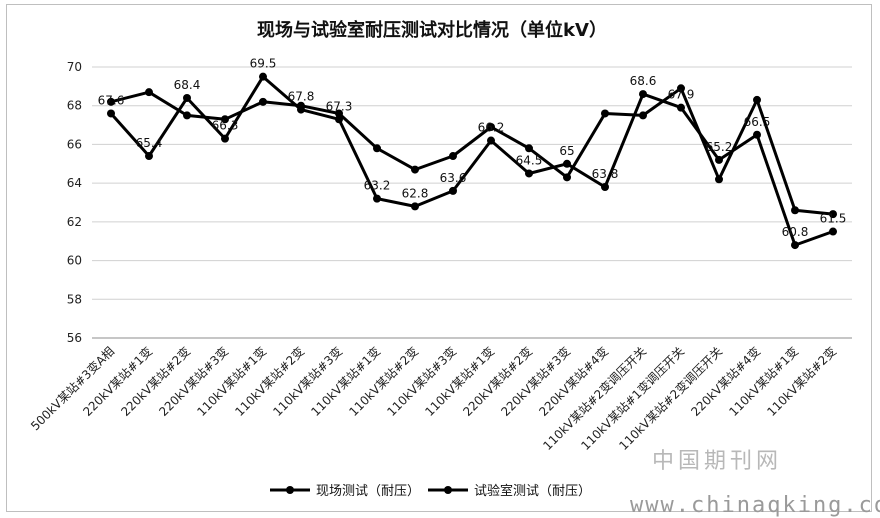 The image size is (880, 518). What do you see at coordinates (74, 222) in the screenshot?
I see `y-tick-label: 62` at bounding box center [74, 222].